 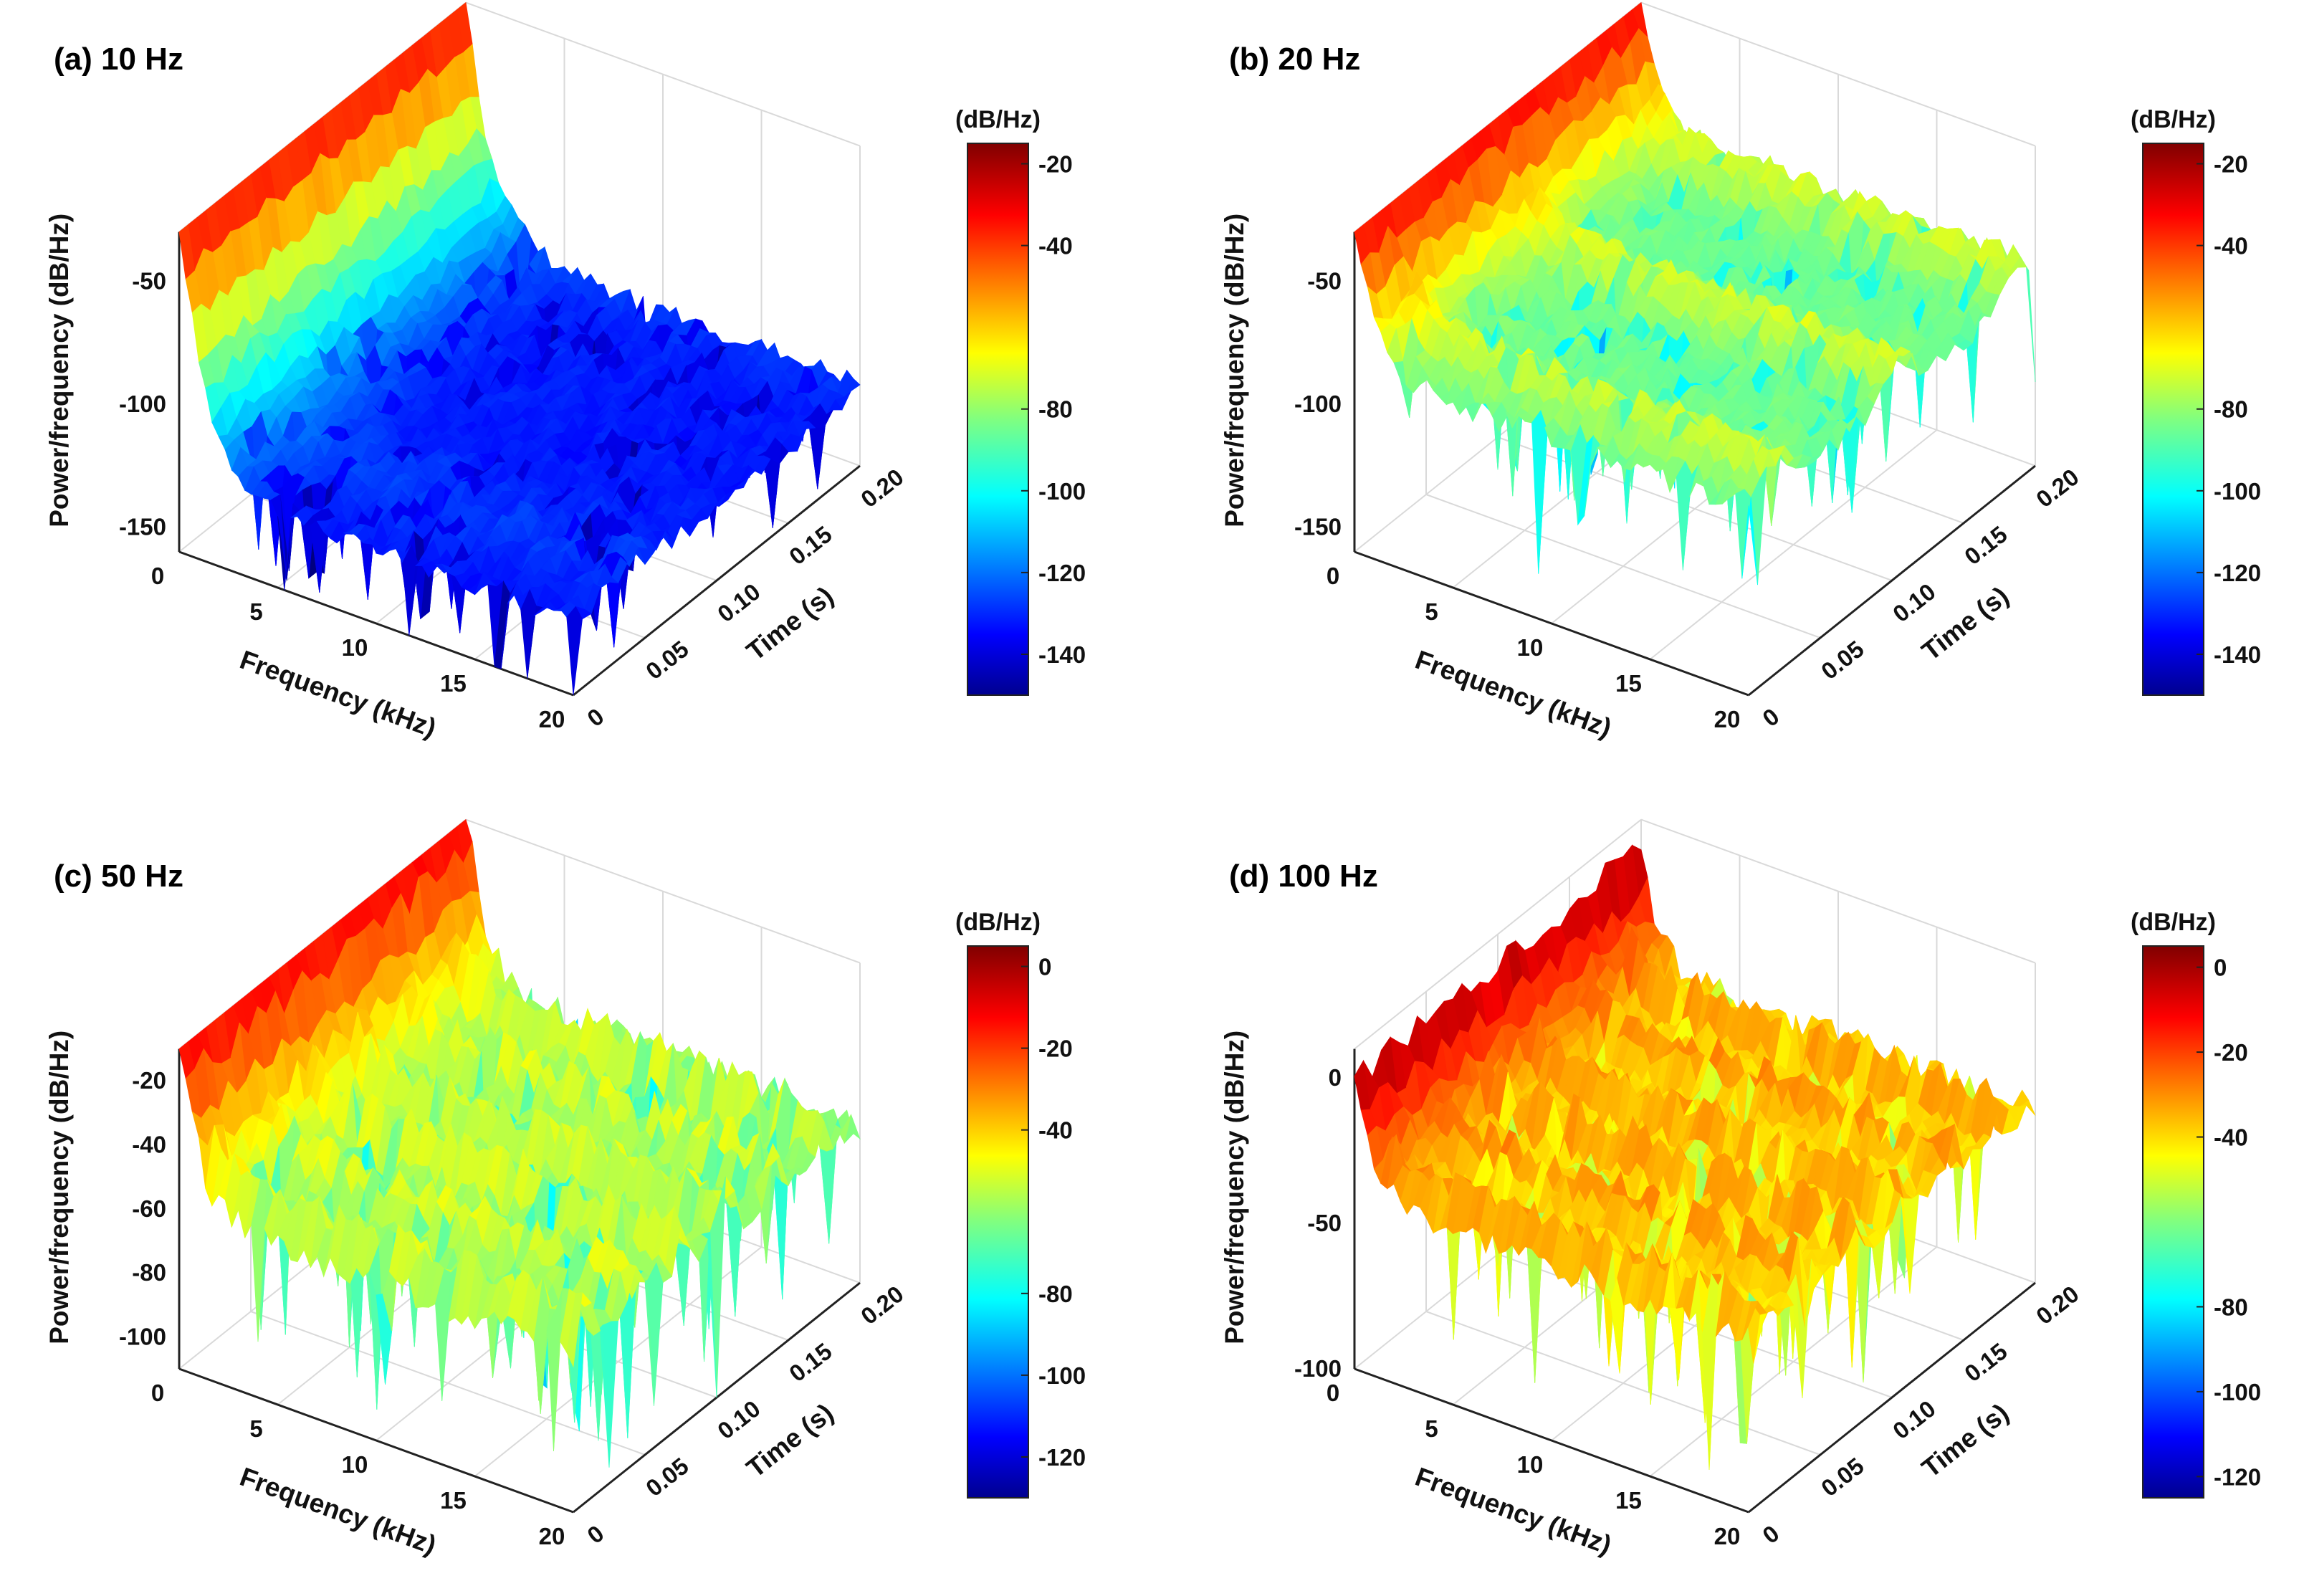 I want to click on z-tick-label: -20, so click(x=149, y=1081).